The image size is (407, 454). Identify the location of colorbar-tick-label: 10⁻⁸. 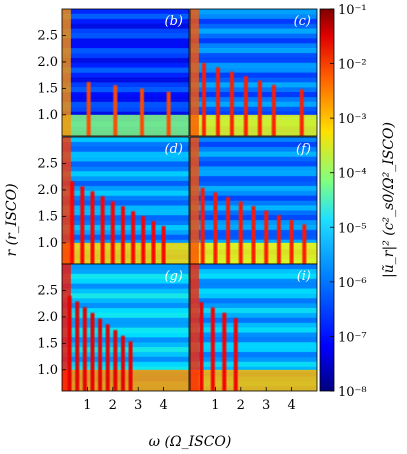
(352, 392).